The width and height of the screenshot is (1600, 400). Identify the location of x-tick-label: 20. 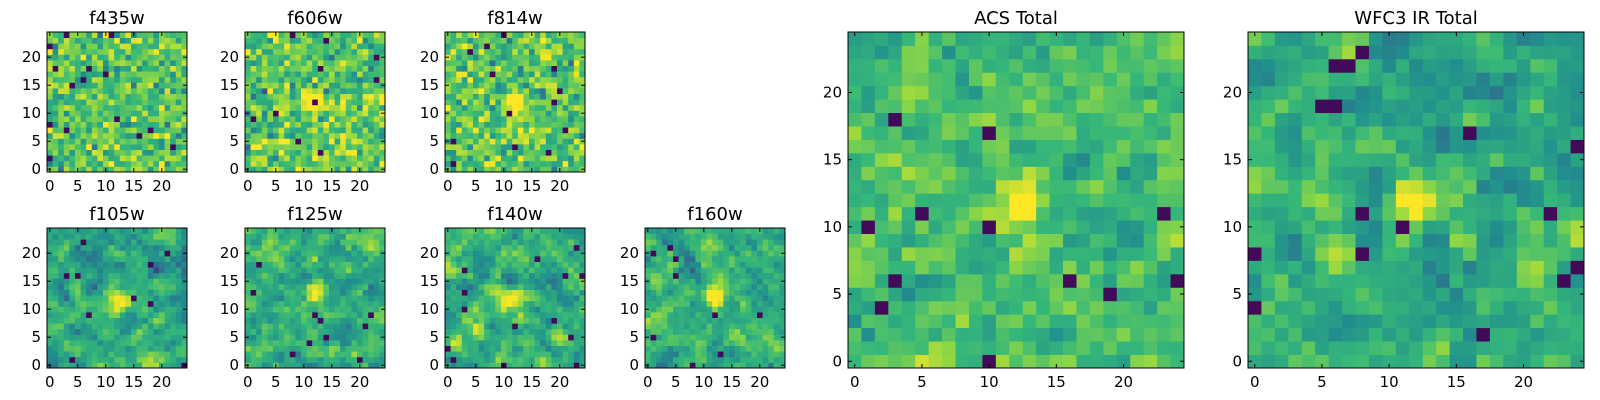
(161, 186).